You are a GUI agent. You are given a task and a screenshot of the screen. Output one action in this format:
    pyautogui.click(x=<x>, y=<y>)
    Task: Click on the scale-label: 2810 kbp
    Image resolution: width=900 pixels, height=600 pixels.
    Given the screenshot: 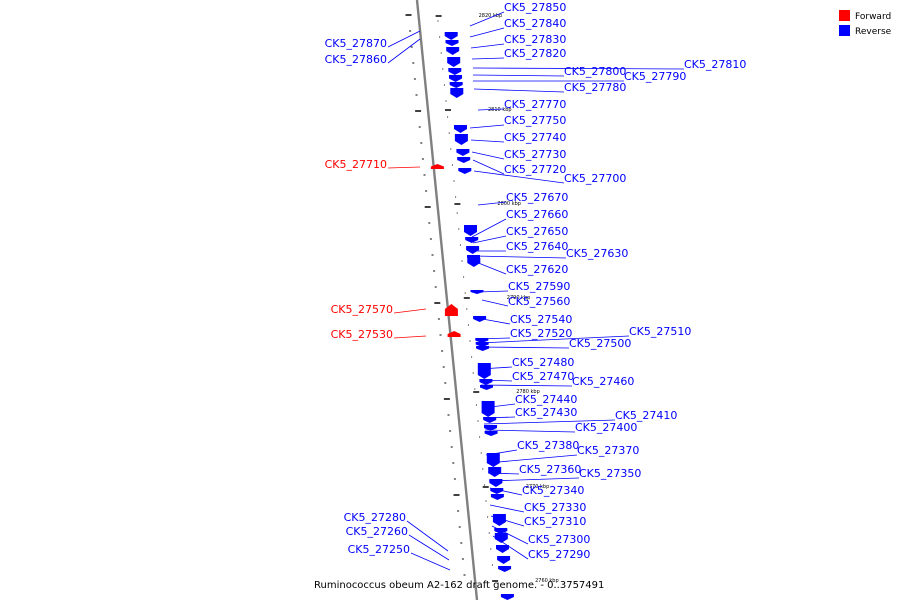 What is the action you would take?
    pyautogui.click(x=500, y=110)
    